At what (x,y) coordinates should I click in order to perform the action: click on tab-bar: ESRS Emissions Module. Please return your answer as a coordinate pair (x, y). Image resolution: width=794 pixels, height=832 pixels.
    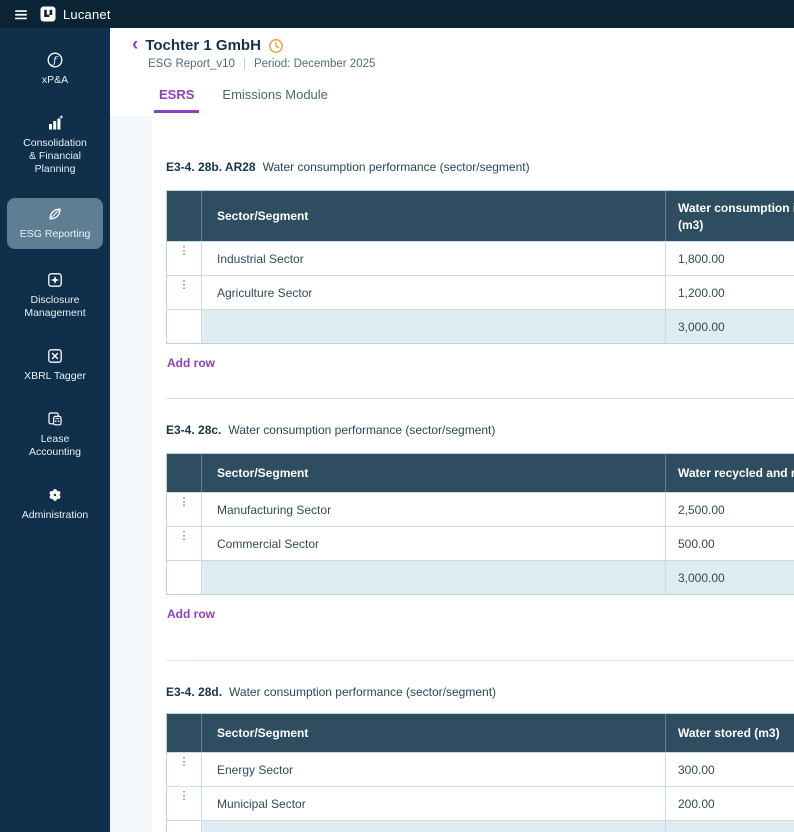
    Looking at the image, I should click on (474, 98).